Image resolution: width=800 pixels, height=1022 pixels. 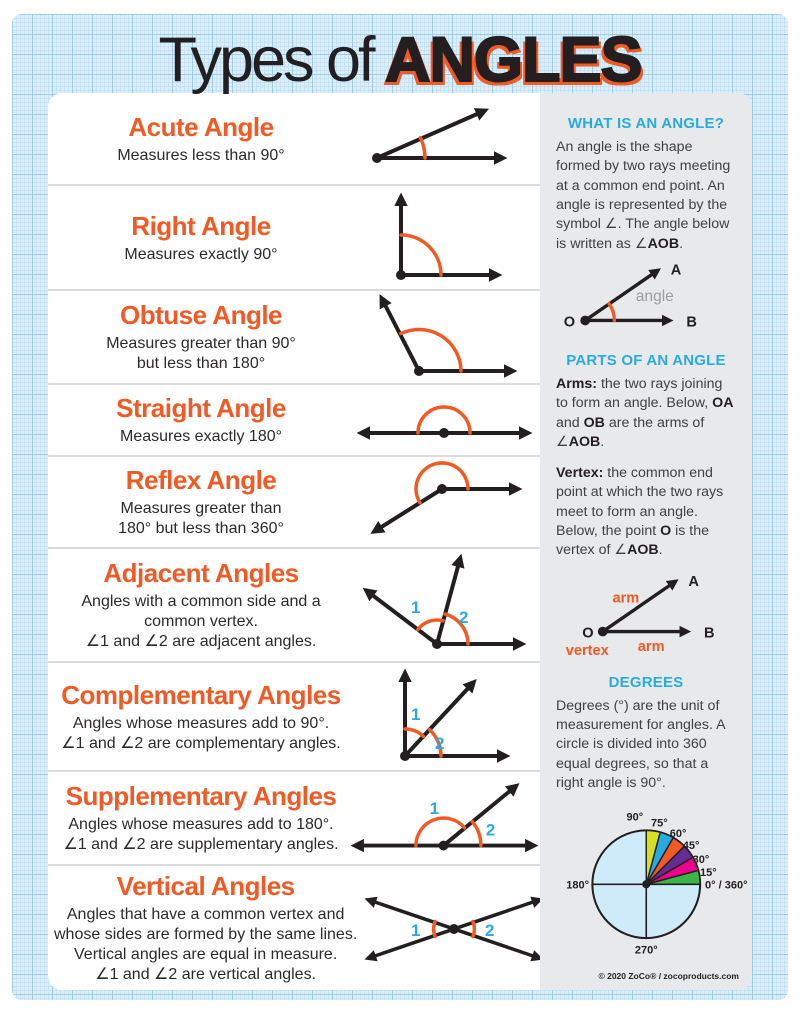 I want to click on label-15: 15°, so click(x=708, y=873).